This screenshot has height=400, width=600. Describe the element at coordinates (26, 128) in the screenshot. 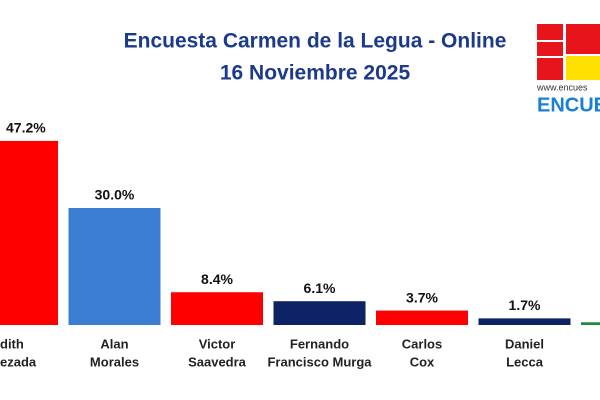

I see `value-label: 47.2%` at that location.